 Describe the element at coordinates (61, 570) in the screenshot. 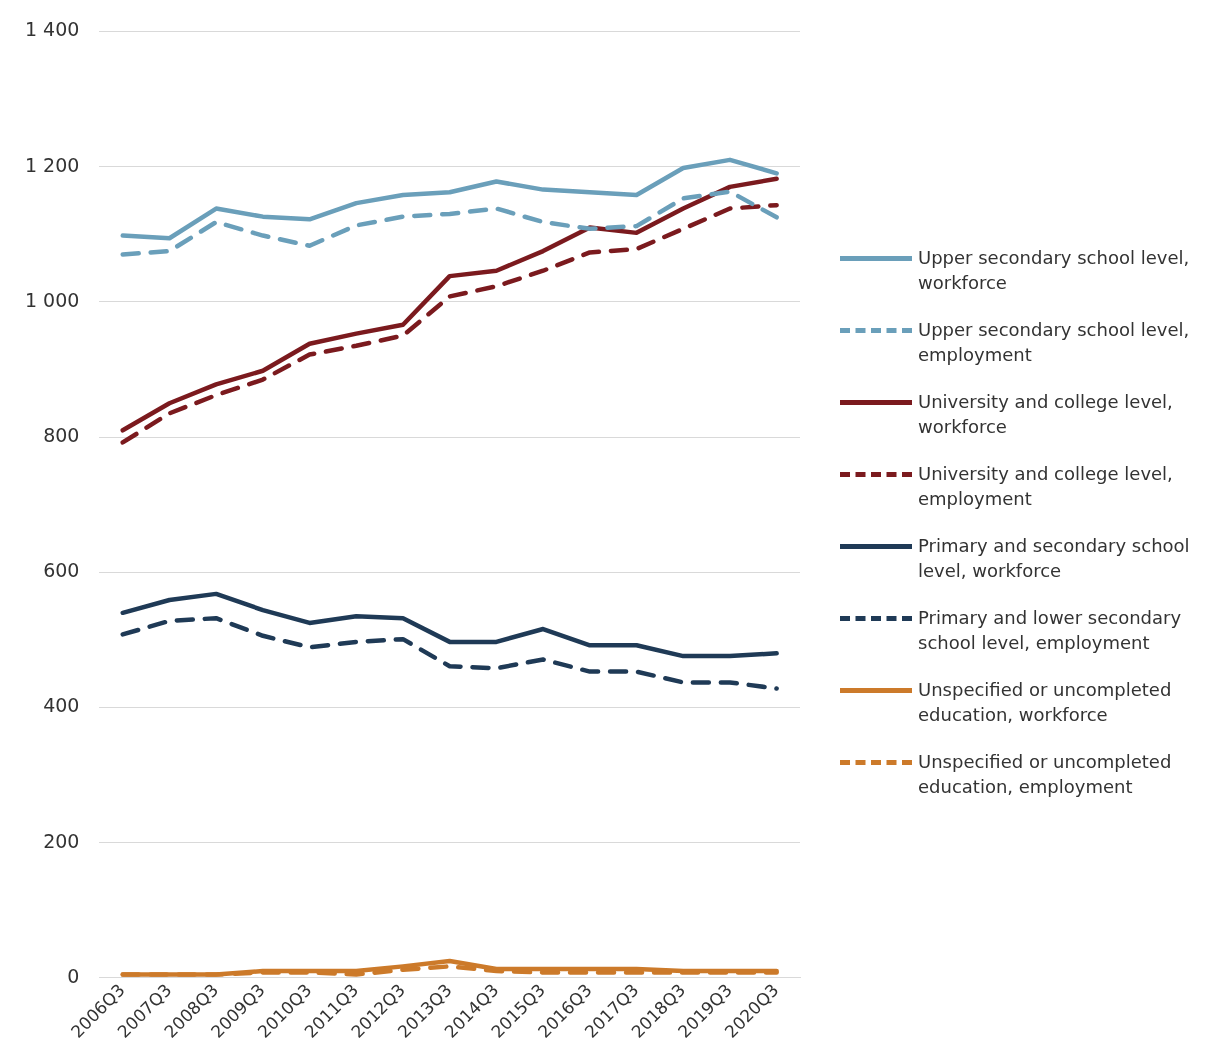

I see `y-tick-label: 600` at that location.